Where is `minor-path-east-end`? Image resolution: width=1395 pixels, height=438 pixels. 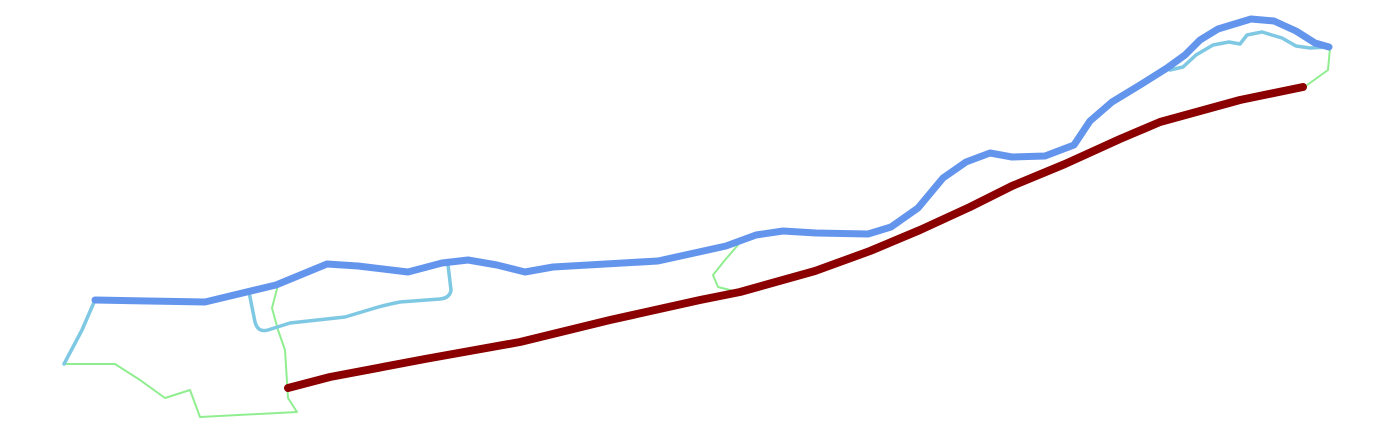 minor-path-east-end is located at coordinates (1316, 68).